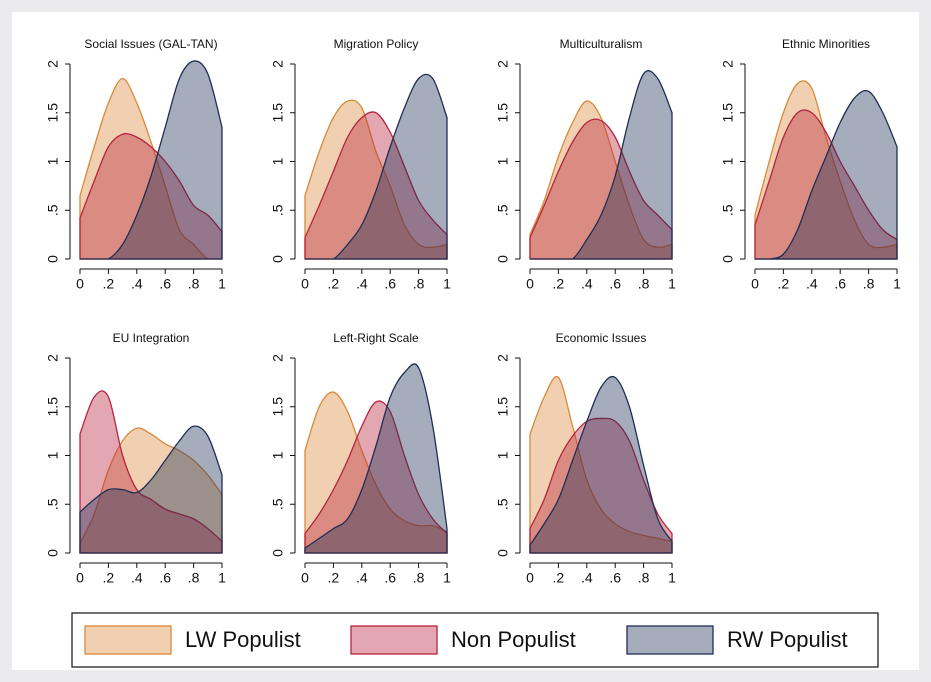  Describe the element at coordinates (787, 639) in the screenshot. I see `legend-label: RW Populist` at that location.